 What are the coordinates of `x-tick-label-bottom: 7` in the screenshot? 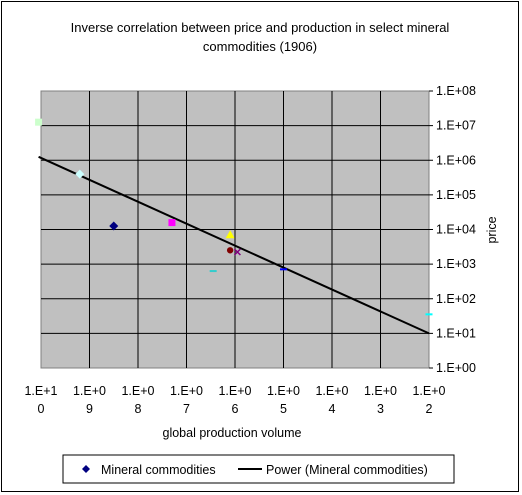 It's located at (186, 409).